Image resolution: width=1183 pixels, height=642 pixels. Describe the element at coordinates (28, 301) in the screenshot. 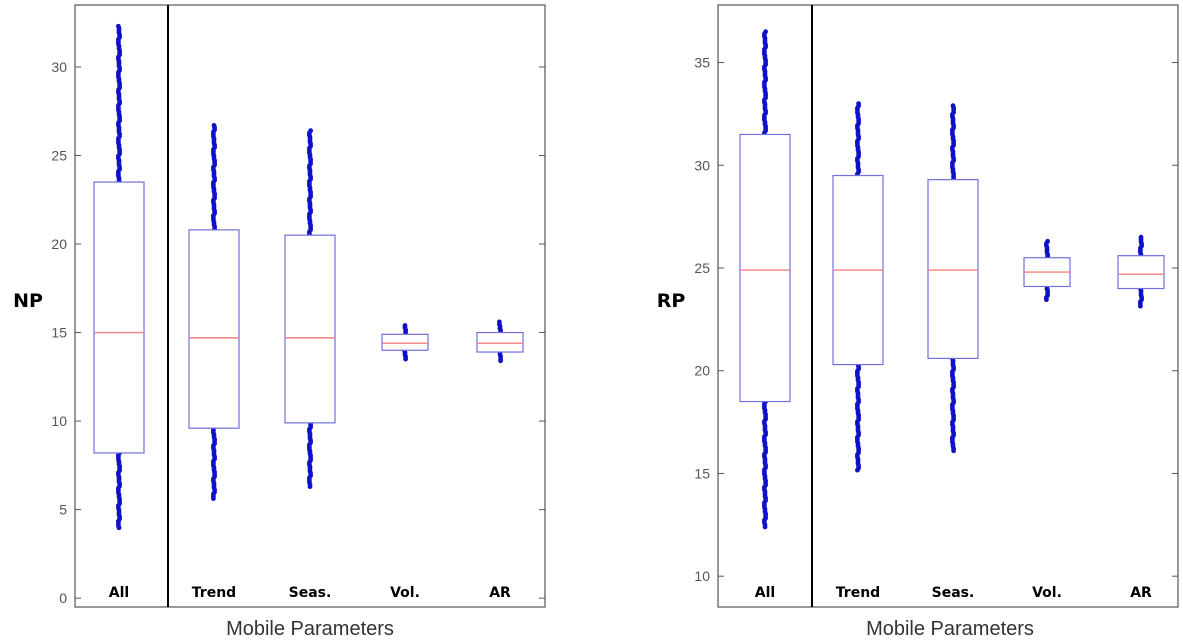

I see `y-axis-label: NP` at that location.